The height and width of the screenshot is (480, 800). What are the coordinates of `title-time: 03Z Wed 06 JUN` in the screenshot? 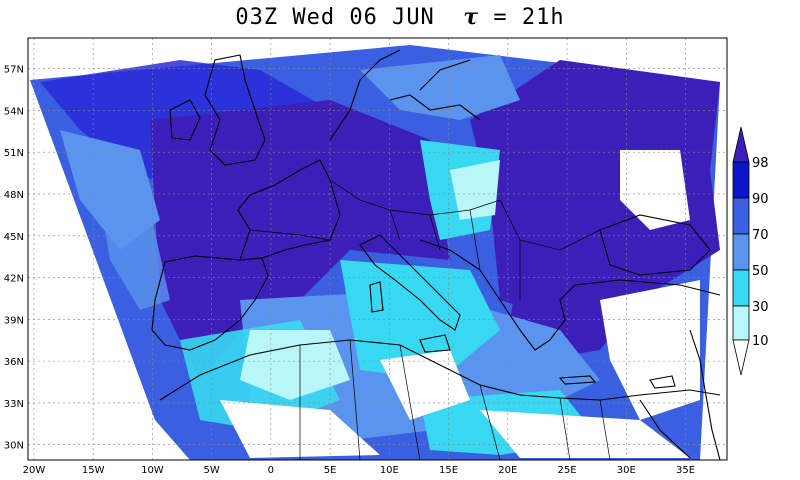 It's located at (335, 17).